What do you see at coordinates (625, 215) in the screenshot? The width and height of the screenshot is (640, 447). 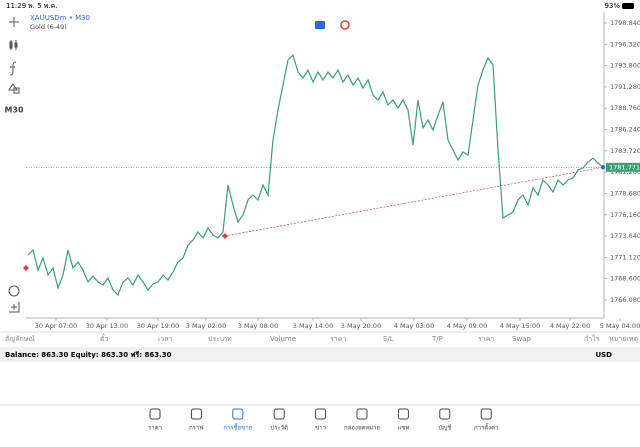 I see `y-tick-label: 1776.160` at bounding box center [625, 215].